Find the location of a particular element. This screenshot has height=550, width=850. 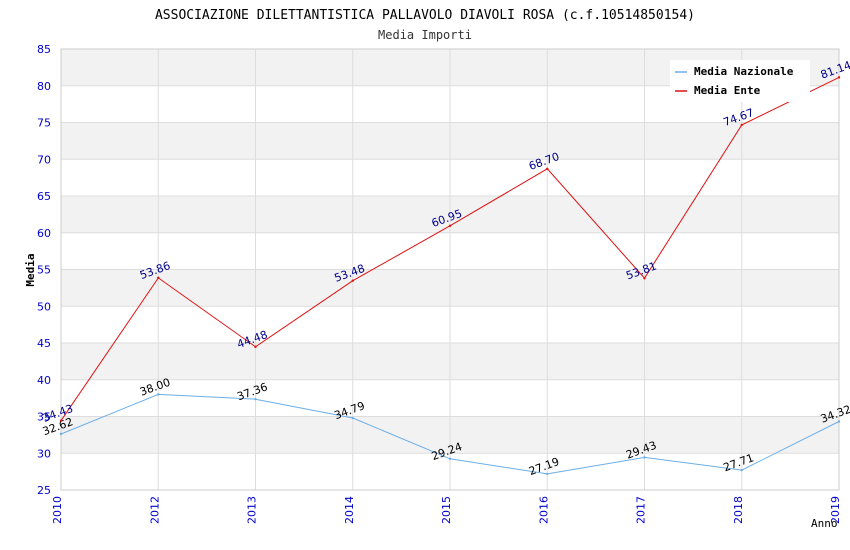

legend: Media Nazionale Media Ente is located at coordinates (740, 81).